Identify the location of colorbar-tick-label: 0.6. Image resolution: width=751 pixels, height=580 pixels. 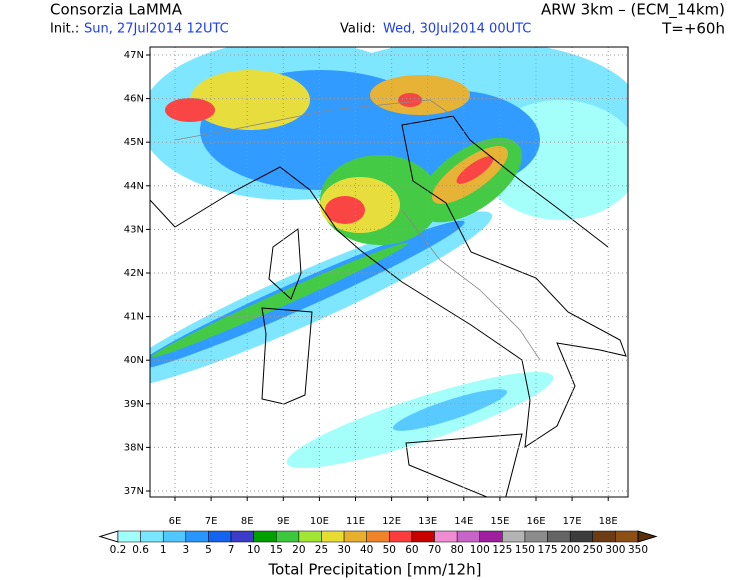
(140, 550).